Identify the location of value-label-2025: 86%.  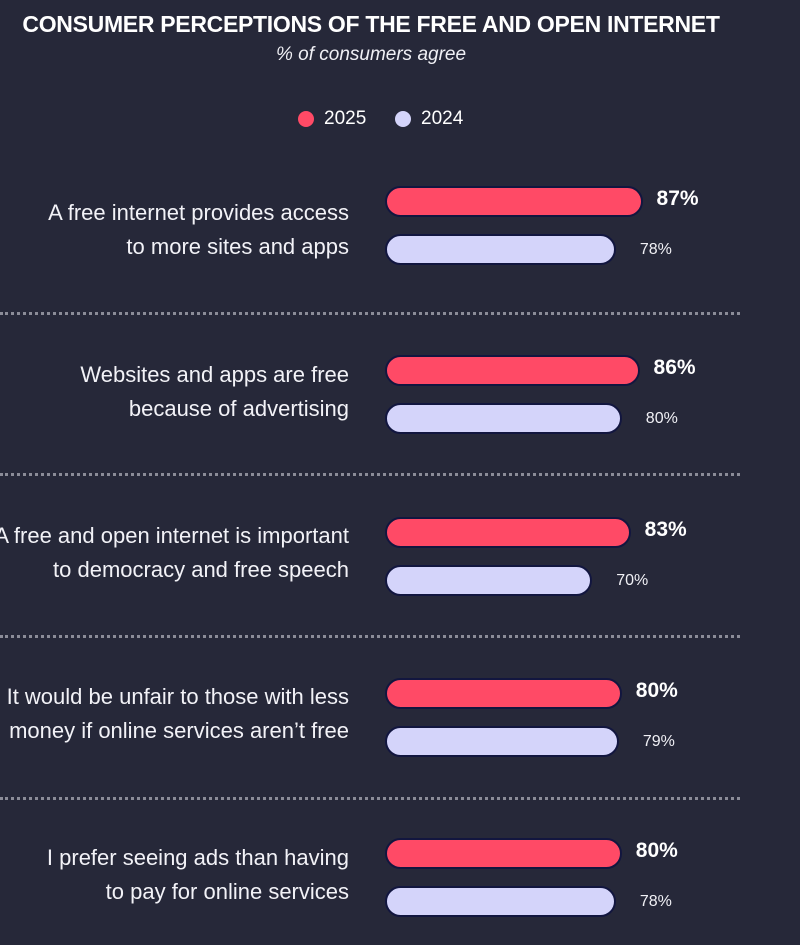
(674, 367).